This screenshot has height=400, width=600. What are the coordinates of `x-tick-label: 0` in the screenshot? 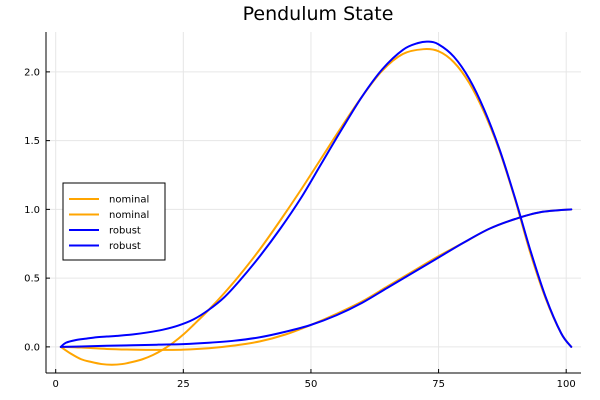 It's located at (56, 384).